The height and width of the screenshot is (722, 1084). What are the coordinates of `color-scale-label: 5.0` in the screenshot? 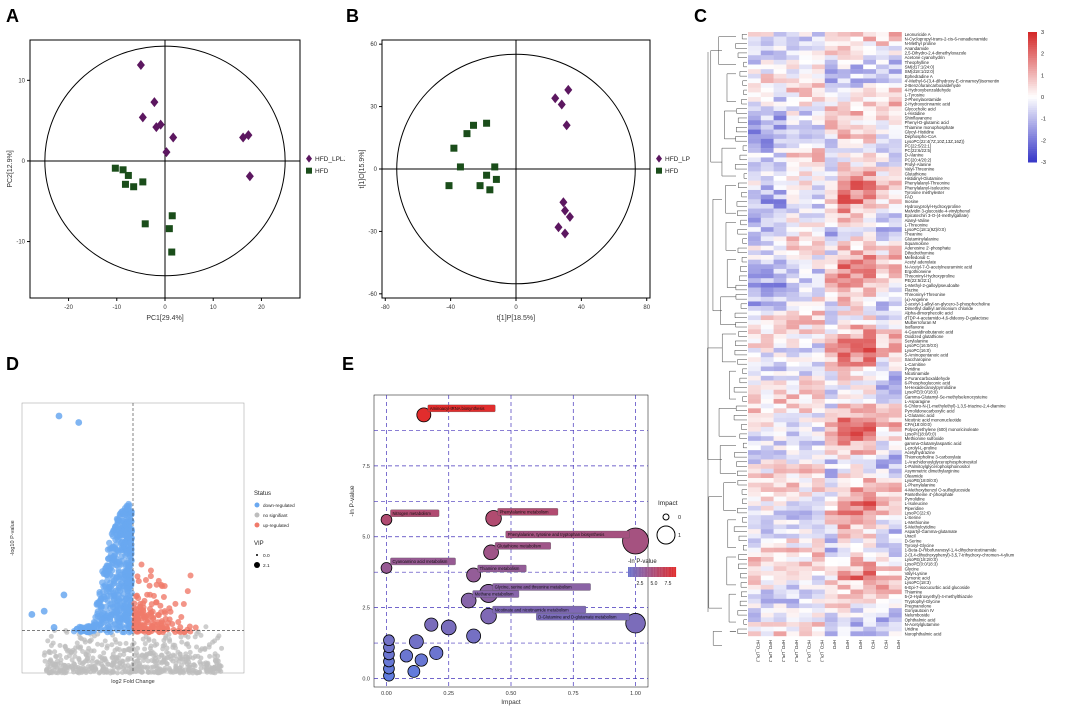 It's located at (654, 584).